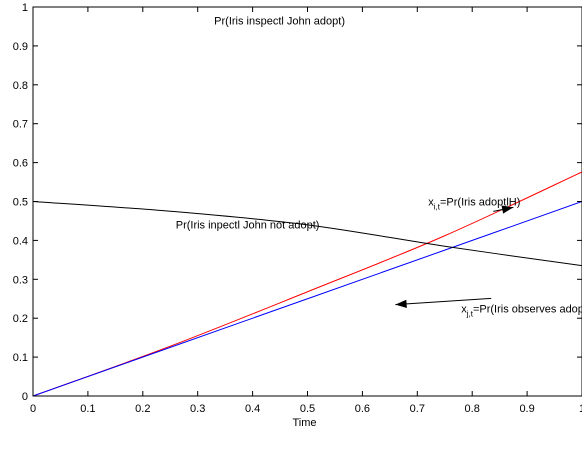  What do you see at coordinates (443, 301) in the screenshot?
I see `annotation-arrow` at bounding box center [443, 301].